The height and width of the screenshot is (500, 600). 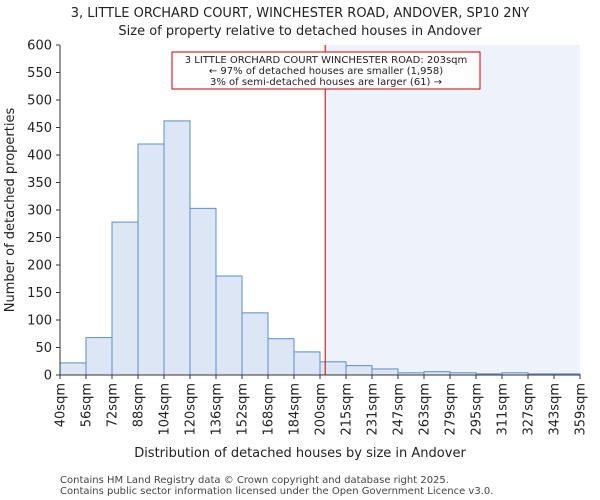 I want to click on y-axis-label: Number of detached properties, so click(x=10, y=210).